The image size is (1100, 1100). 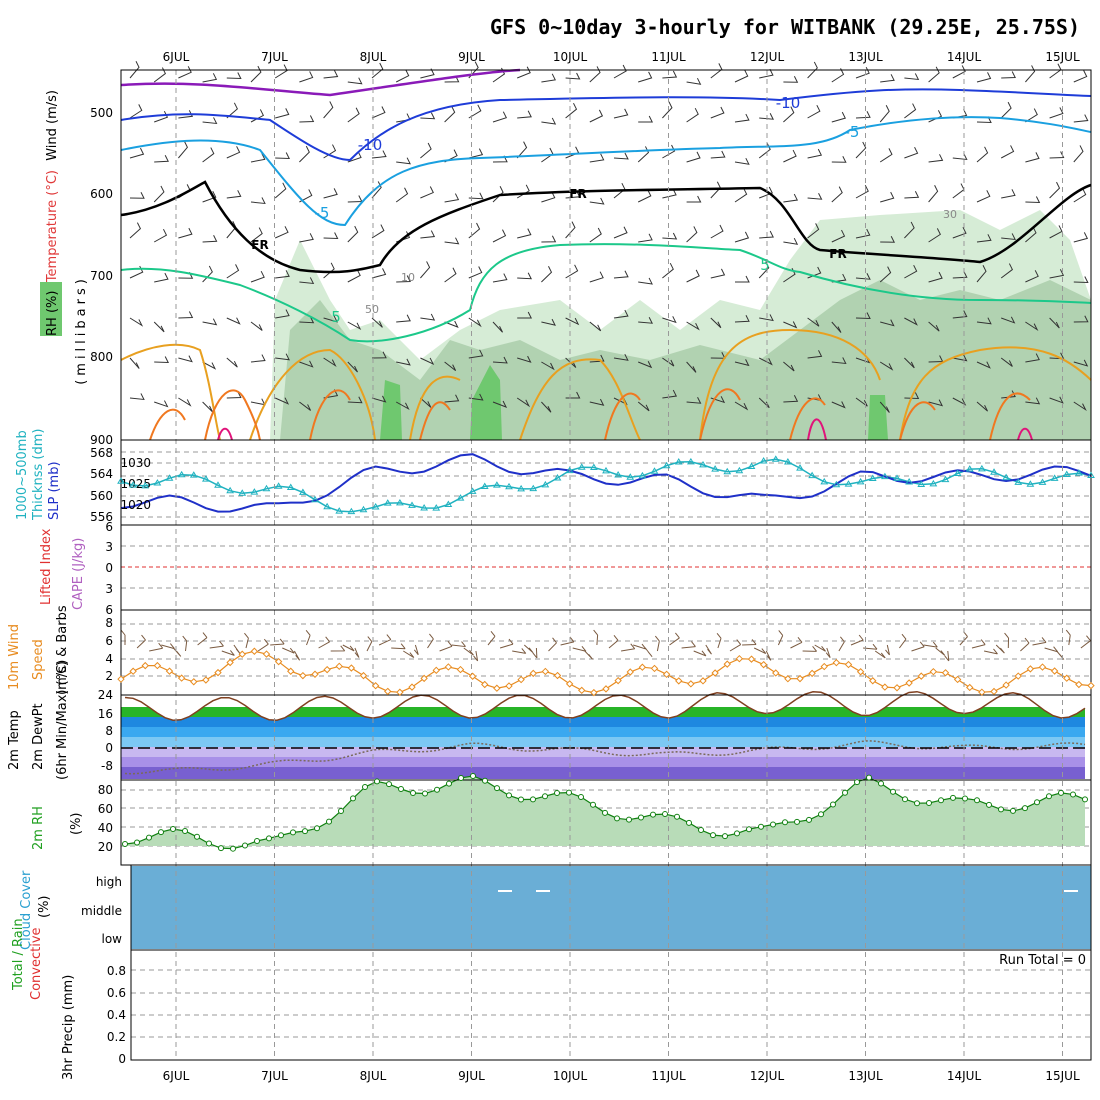 I want to click on cloud-cover-fill, so click(x=611, y=907).